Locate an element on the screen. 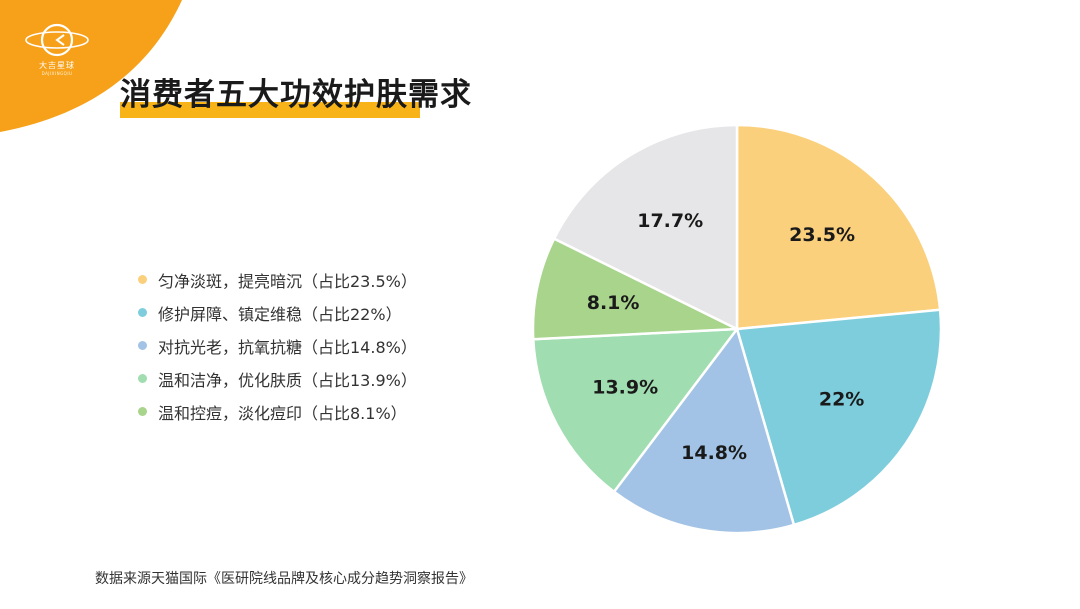 The width and height of the screenshot is (1080, 609). slice-data-label: 8.1% is located at coordinates (613, 303).